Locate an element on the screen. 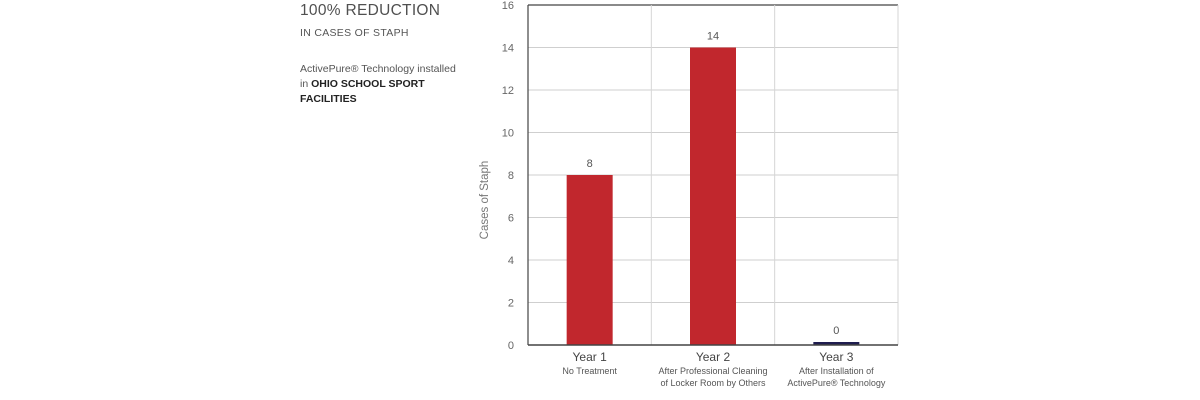 Image resolution: width=1200 pixels, height=400 pixels. y-axis-title: Cases of Staph is located at coordinates (485, 200).